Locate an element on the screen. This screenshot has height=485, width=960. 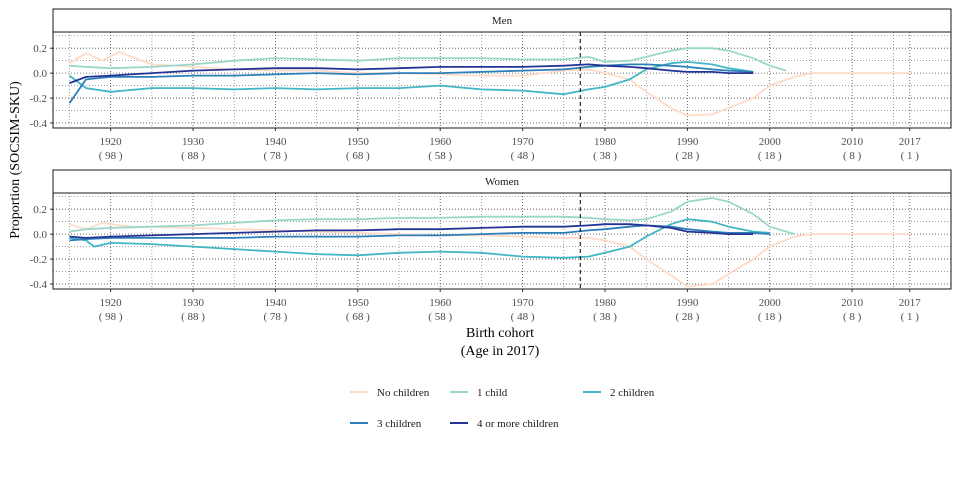
legend-label: 4 or more children is located at coordinates (518, 424).